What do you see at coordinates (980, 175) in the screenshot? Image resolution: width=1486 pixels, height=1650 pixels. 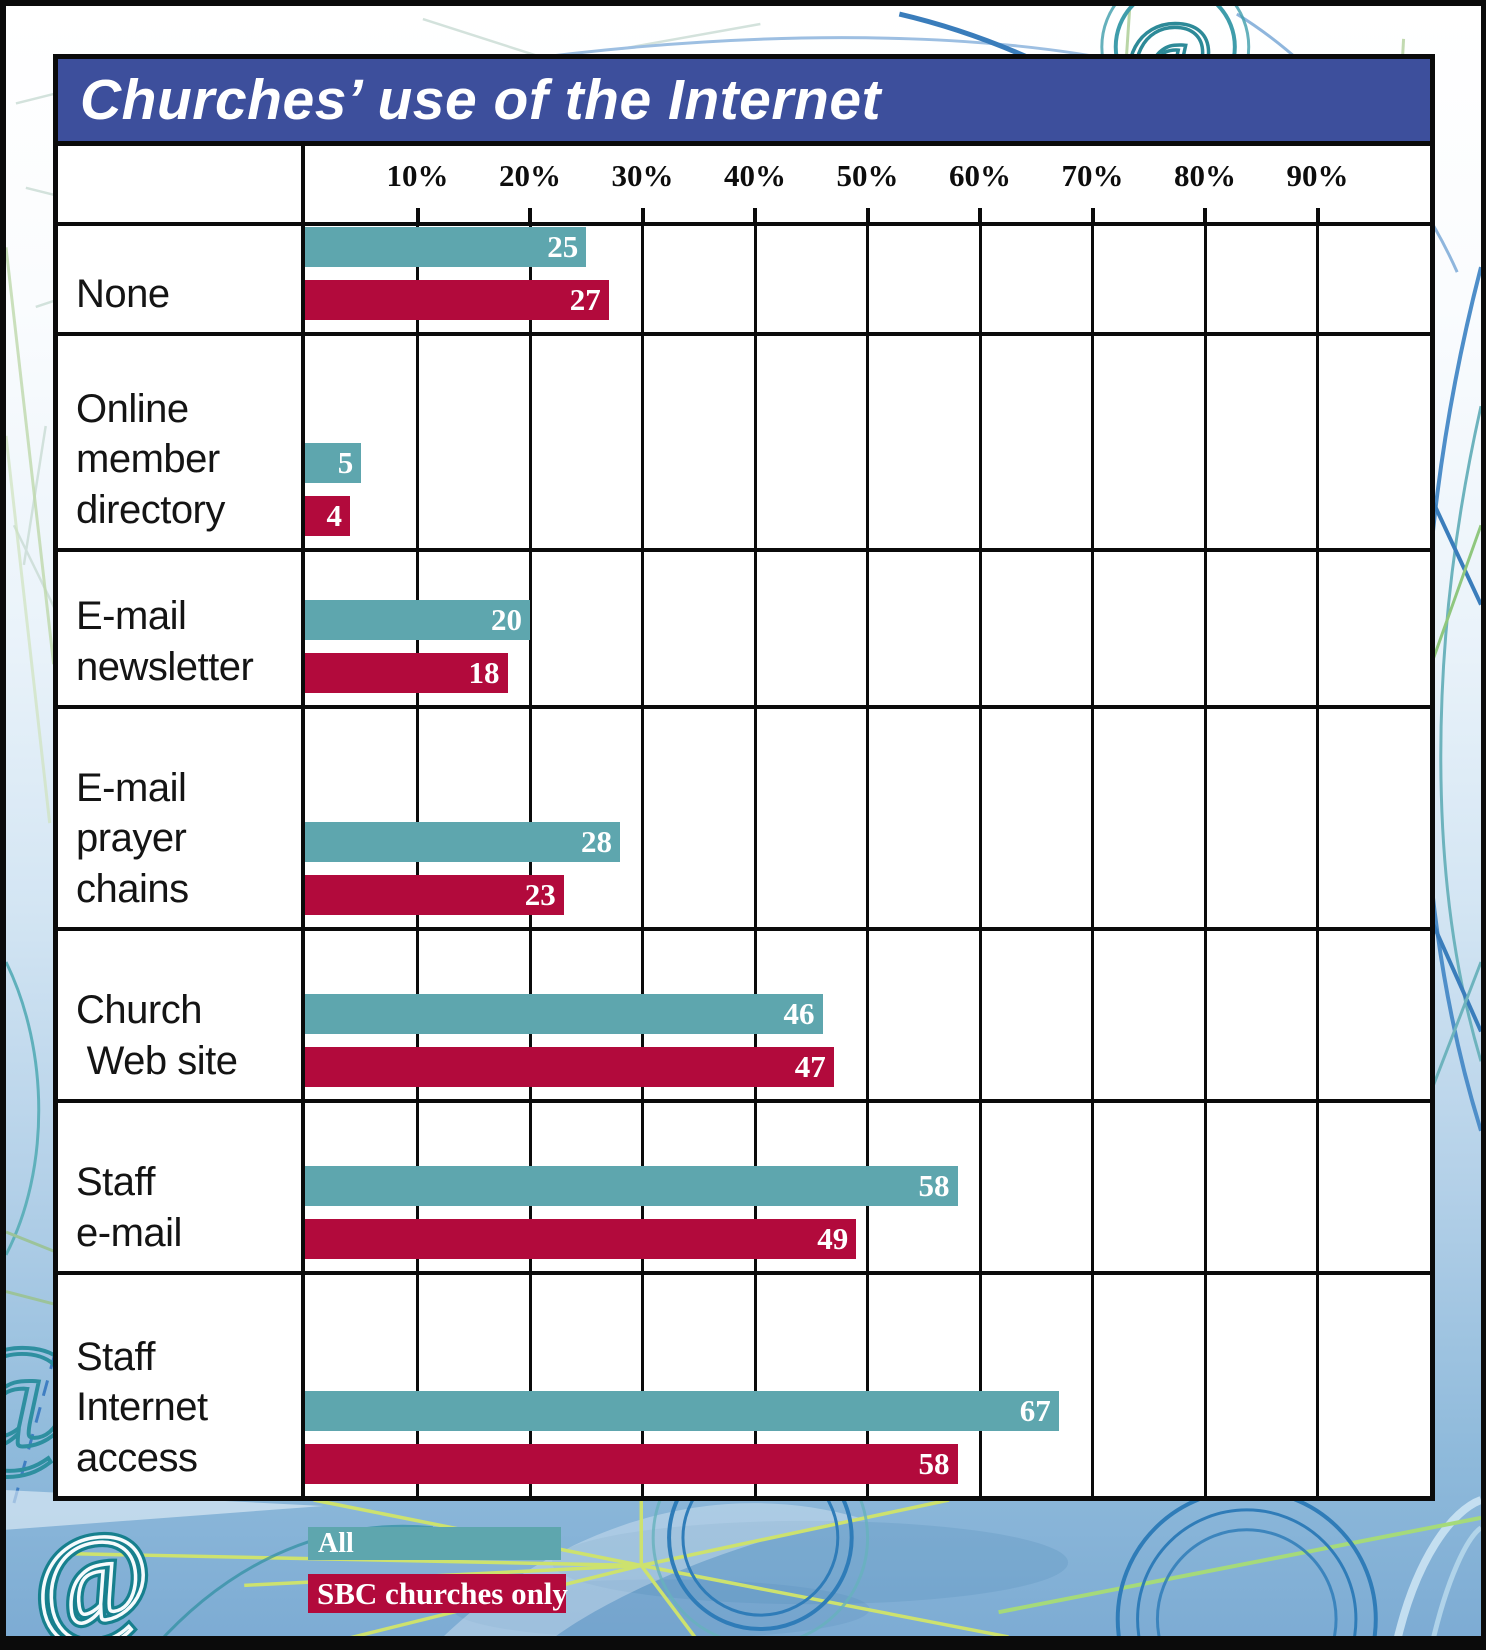 I see `axis-tick-label: 60%` at bounding box center [980, 175].